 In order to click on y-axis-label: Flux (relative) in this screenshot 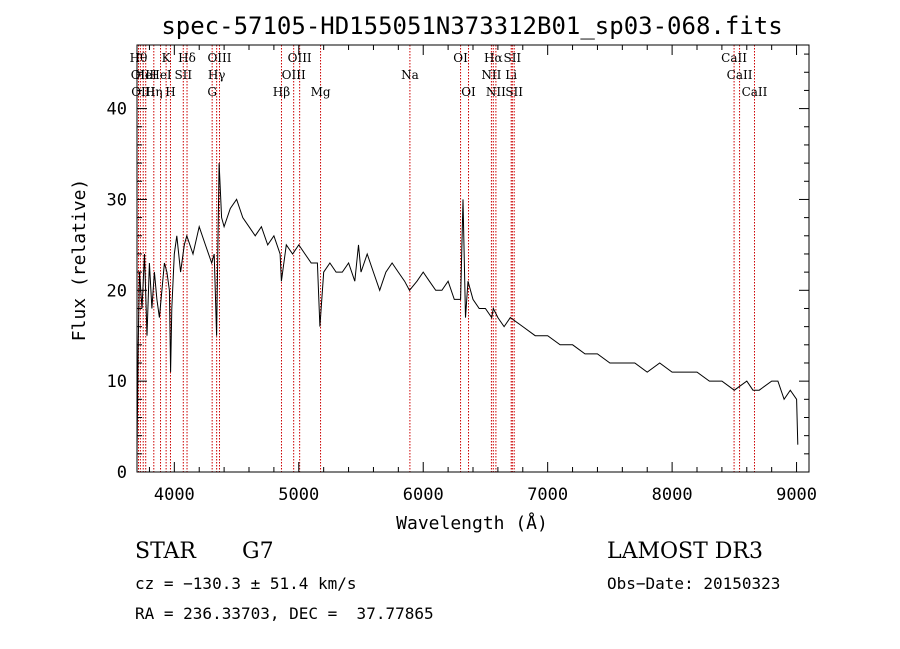, I will do `click(79, 260)`.